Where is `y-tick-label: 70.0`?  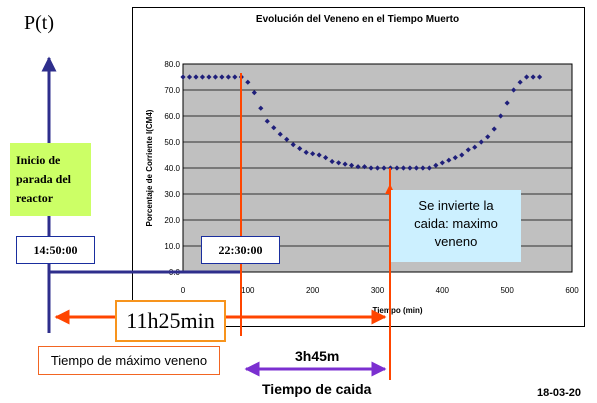 y-tick-label: 70.0 is located at coordinates (172, 90).